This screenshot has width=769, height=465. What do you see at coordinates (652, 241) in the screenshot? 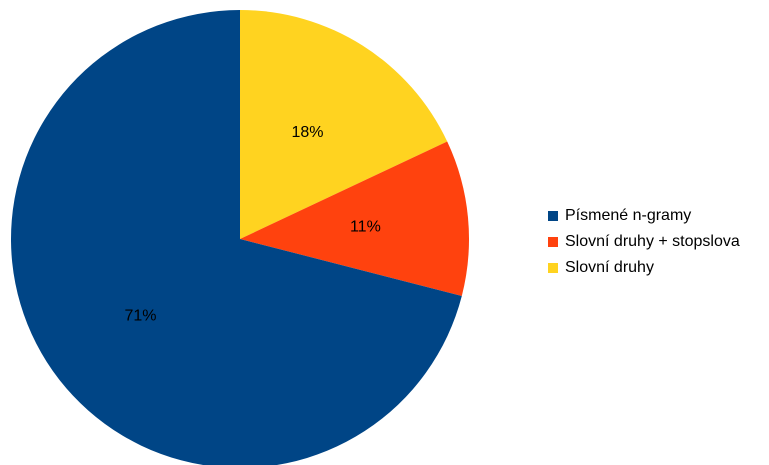
I see `legend-label: Slovní druhy + stopslova` at bounding box center [652, 241].